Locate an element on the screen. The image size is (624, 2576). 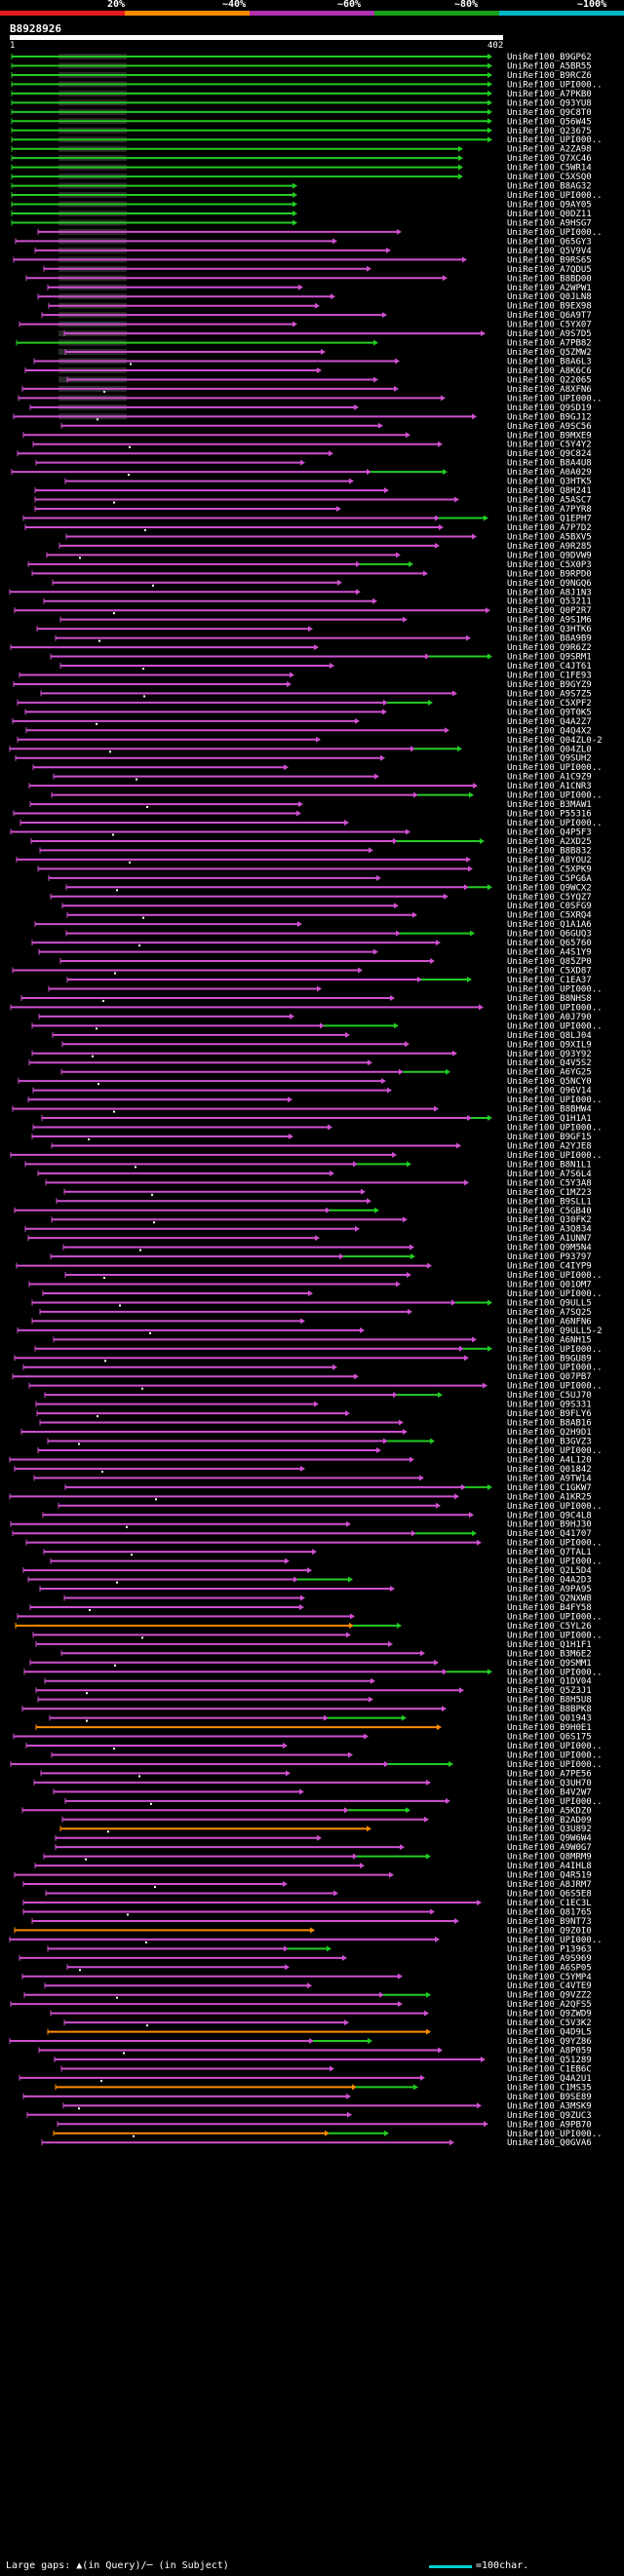
hit-label: UniRef100_Q9SRM1 is located at coordinates (549, 658).